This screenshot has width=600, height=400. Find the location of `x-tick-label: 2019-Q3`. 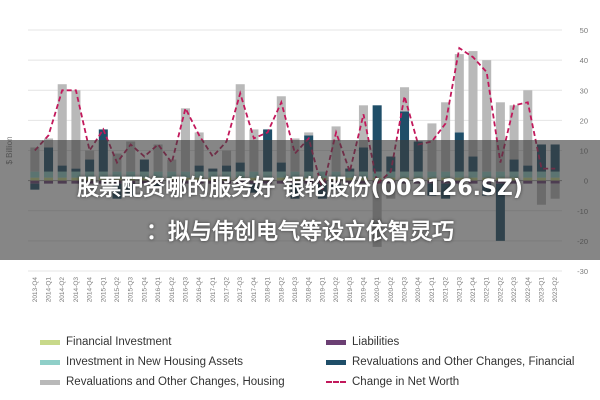

x-tick-label: 2019-Q3 is located at coordinates (350, 290).